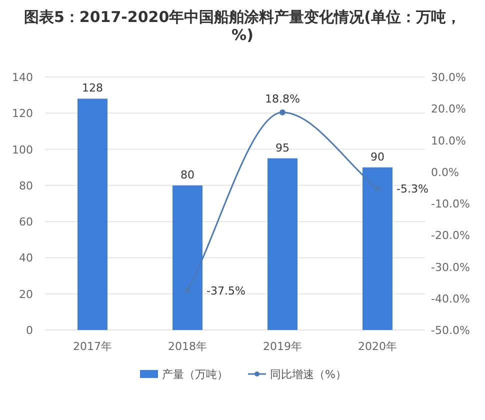  I want to click on data-label: 90, so click(377, 157).